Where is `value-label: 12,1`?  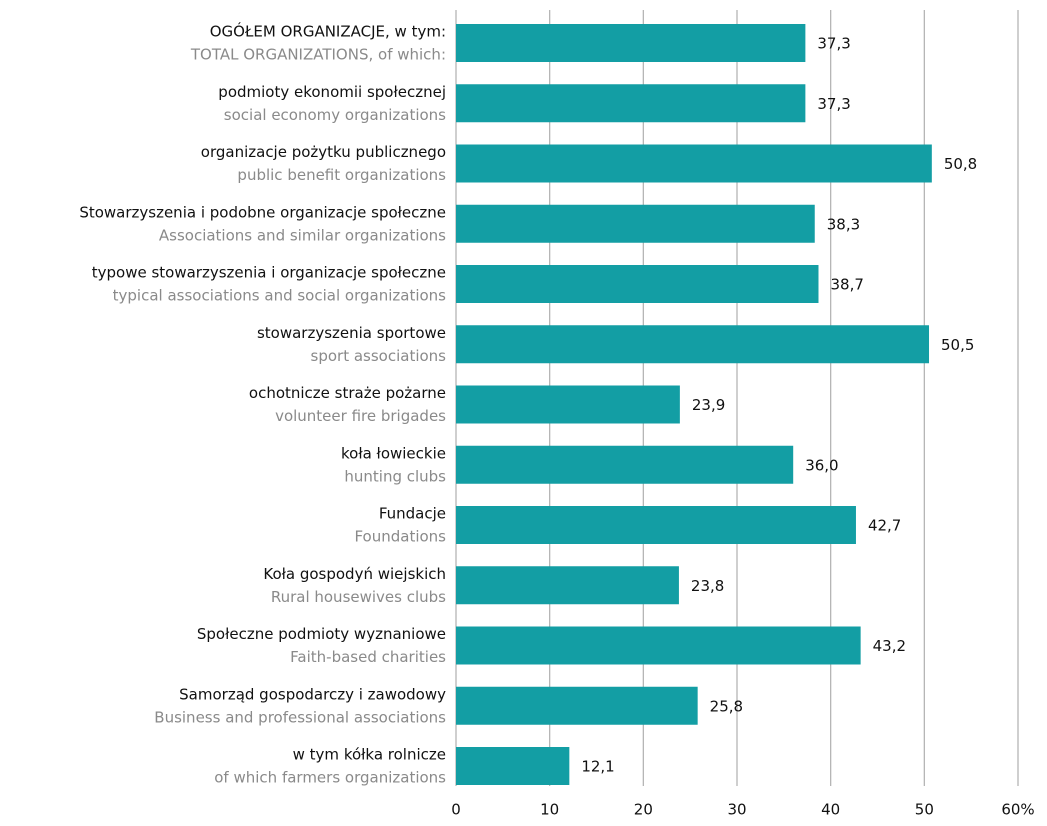 value-label: 12,1 is located at coordinates (597, 767).